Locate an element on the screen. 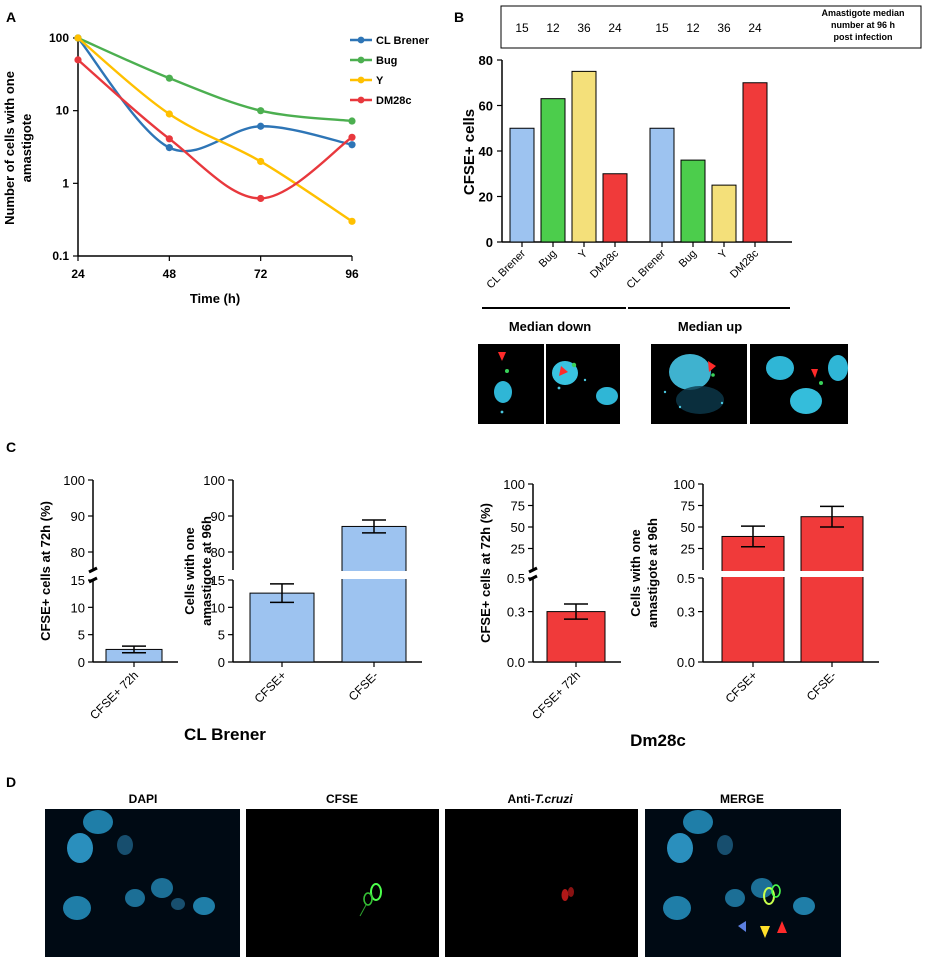 Image resolution: width=928 pixels, height=960 pixels. c-y-tick-label: 0.5 is located at coordinates (516, 578).